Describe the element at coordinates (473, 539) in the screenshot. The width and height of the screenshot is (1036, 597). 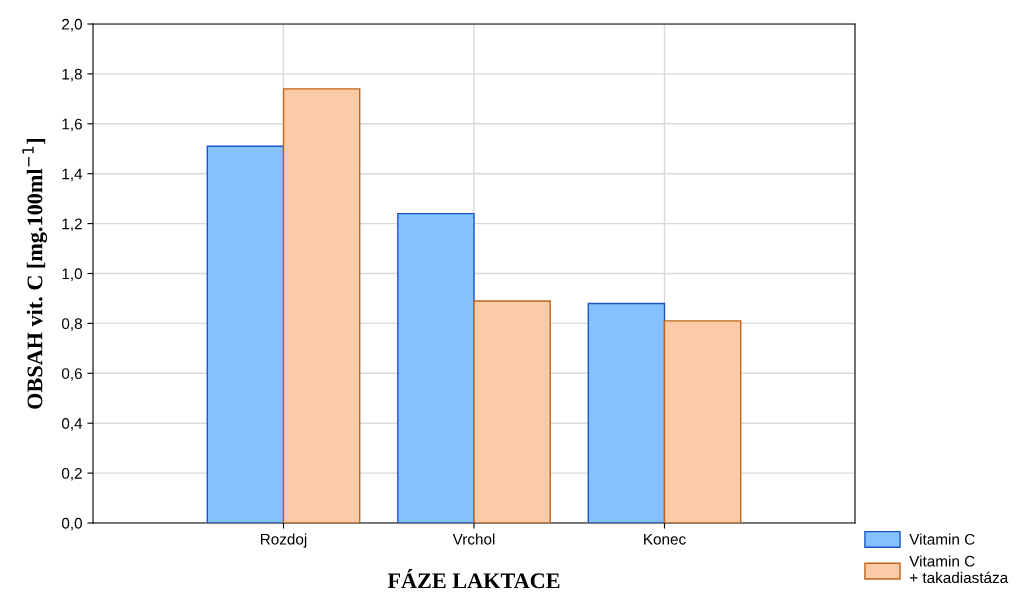
I see `x-tick-label: Vrchol` at that location.